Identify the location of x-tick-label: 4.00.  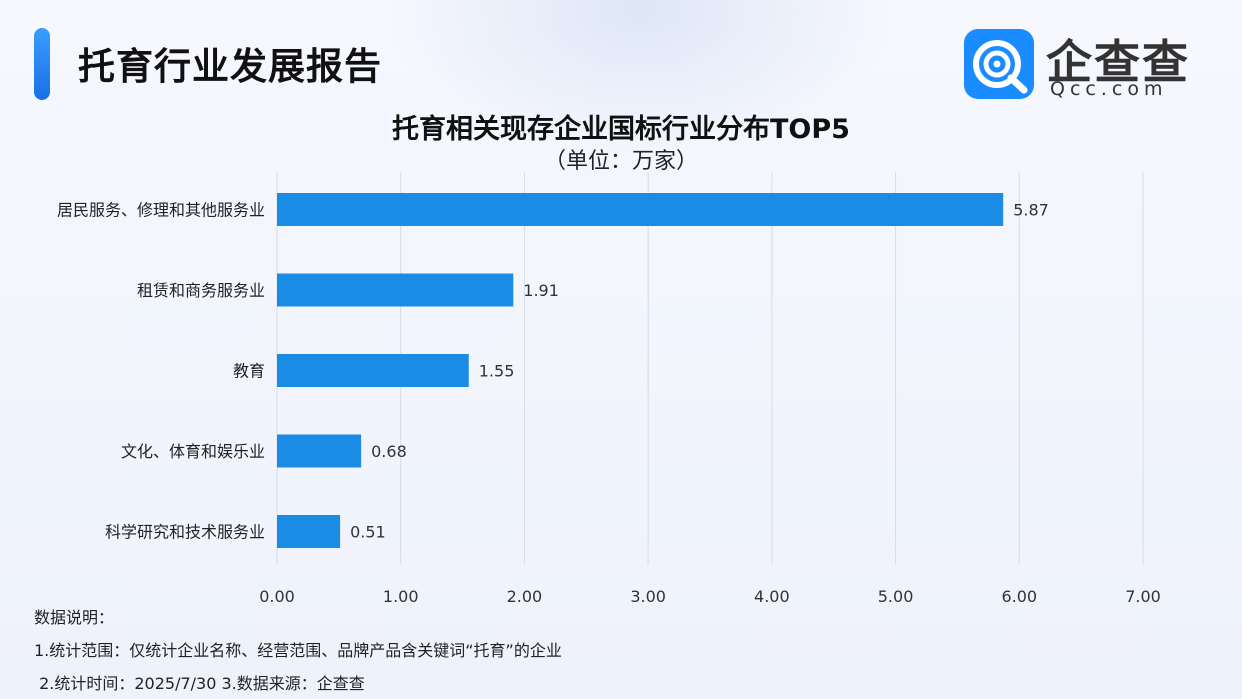
(772, 596).